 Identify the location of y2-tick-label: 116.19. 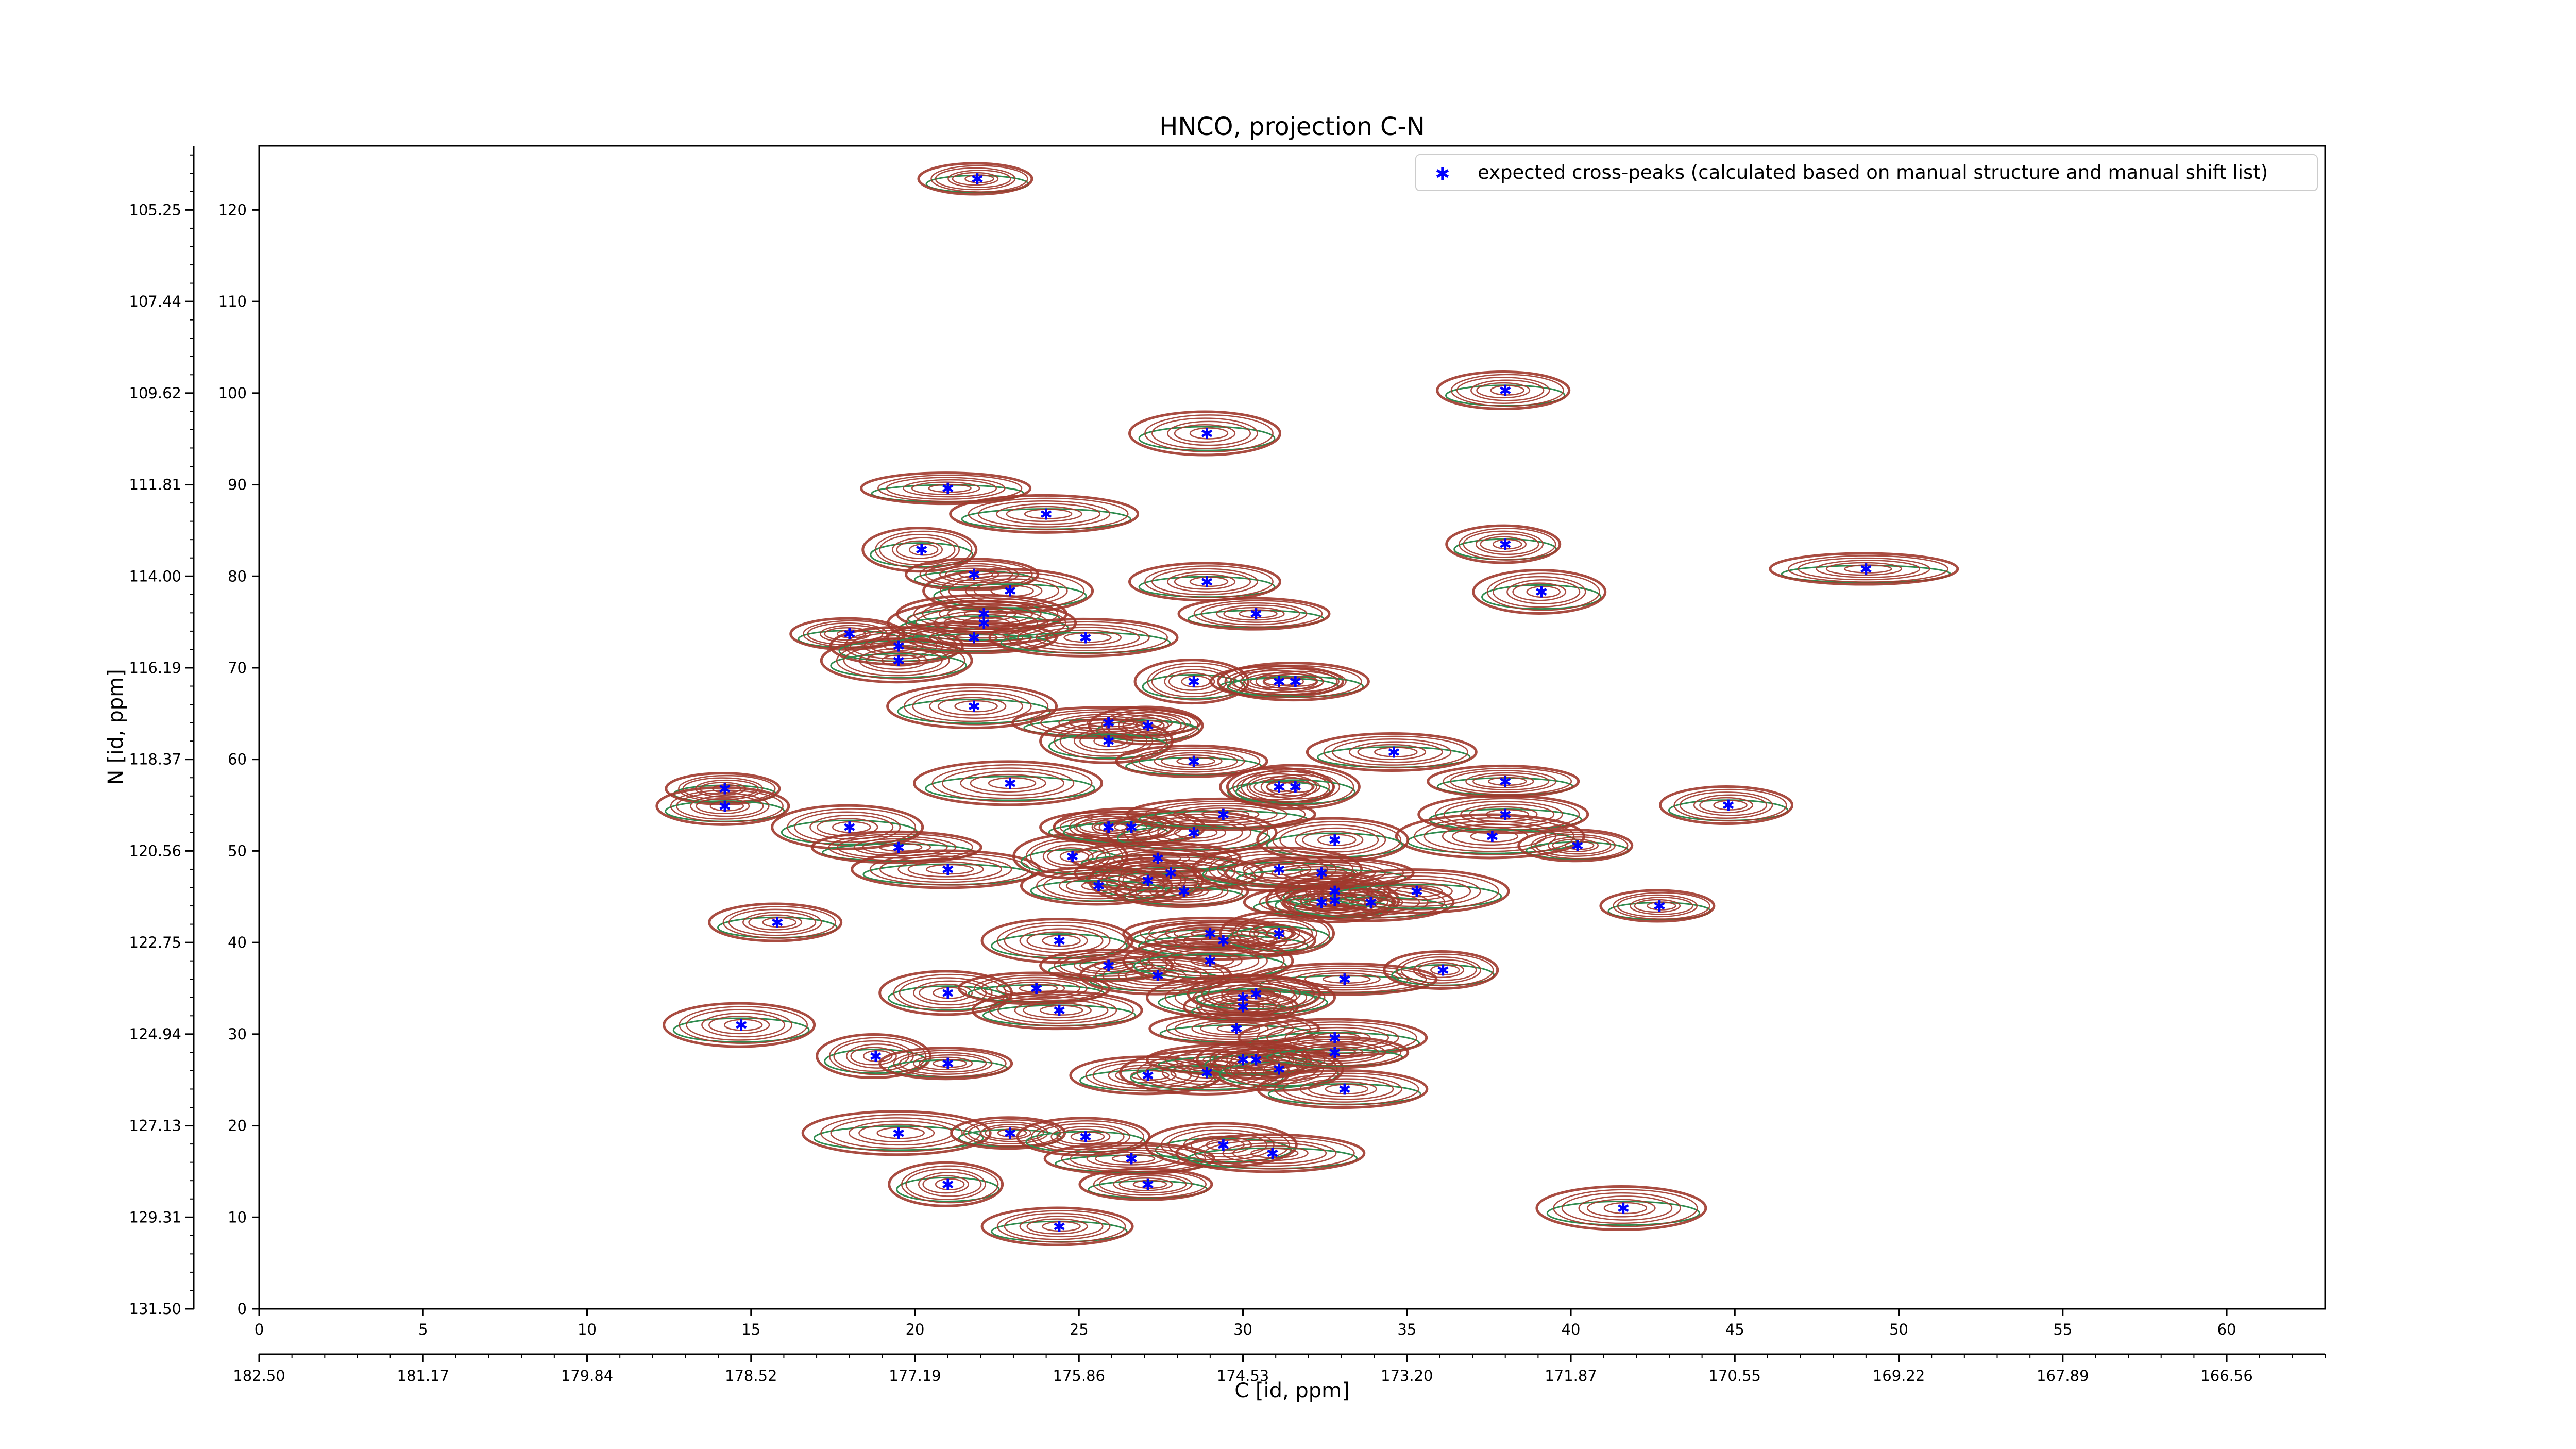
(155, 668).